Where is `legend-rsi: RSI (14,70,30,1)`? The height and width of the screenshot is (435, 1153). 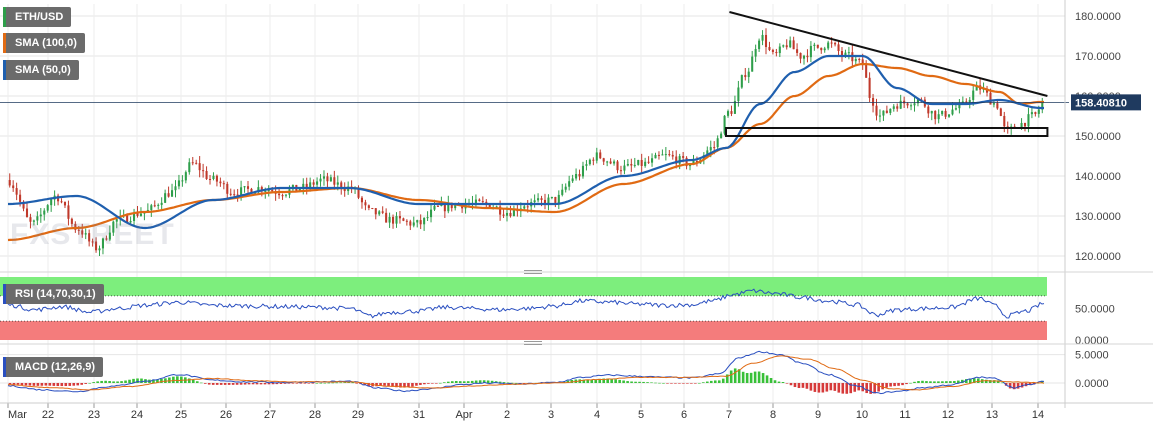
legend-rsi: RSI (14,70,30,1) is located at coordinates (53, 294).